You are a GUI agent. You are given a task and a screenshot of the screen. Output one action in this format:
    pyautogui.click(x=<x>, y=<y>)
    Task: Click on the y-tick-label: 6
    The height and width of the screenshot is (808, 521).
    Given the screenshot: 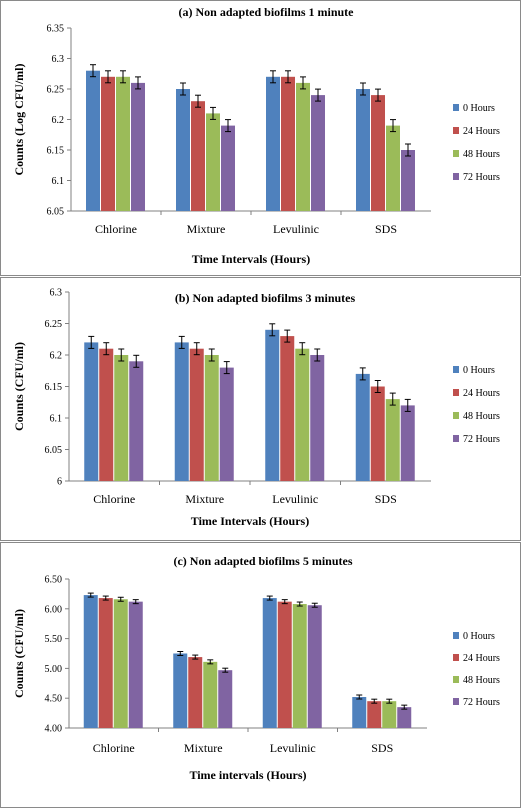 What is the action you would take?
    pyautogui.click(x=59, y=482)
    